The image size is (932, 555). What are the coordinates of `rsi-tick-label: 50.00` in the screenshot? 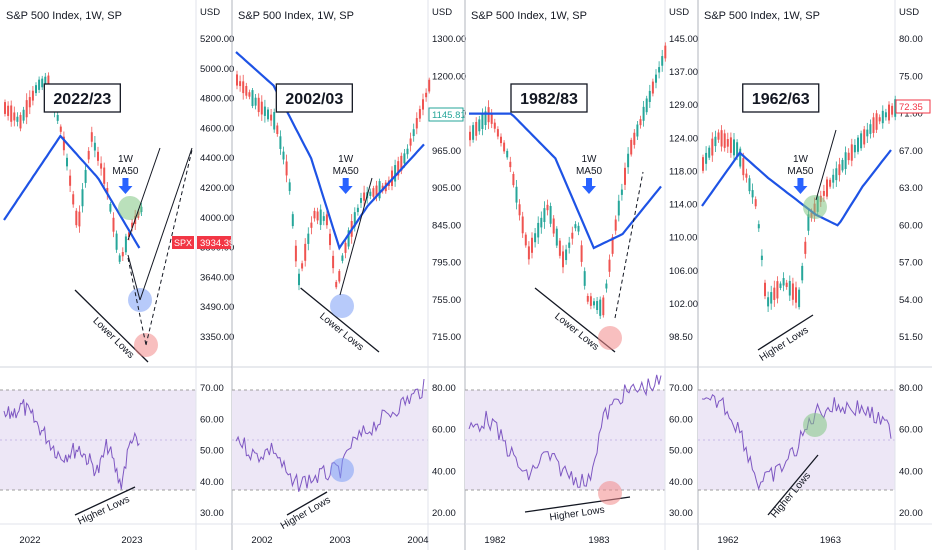 It's located at (212, 451).